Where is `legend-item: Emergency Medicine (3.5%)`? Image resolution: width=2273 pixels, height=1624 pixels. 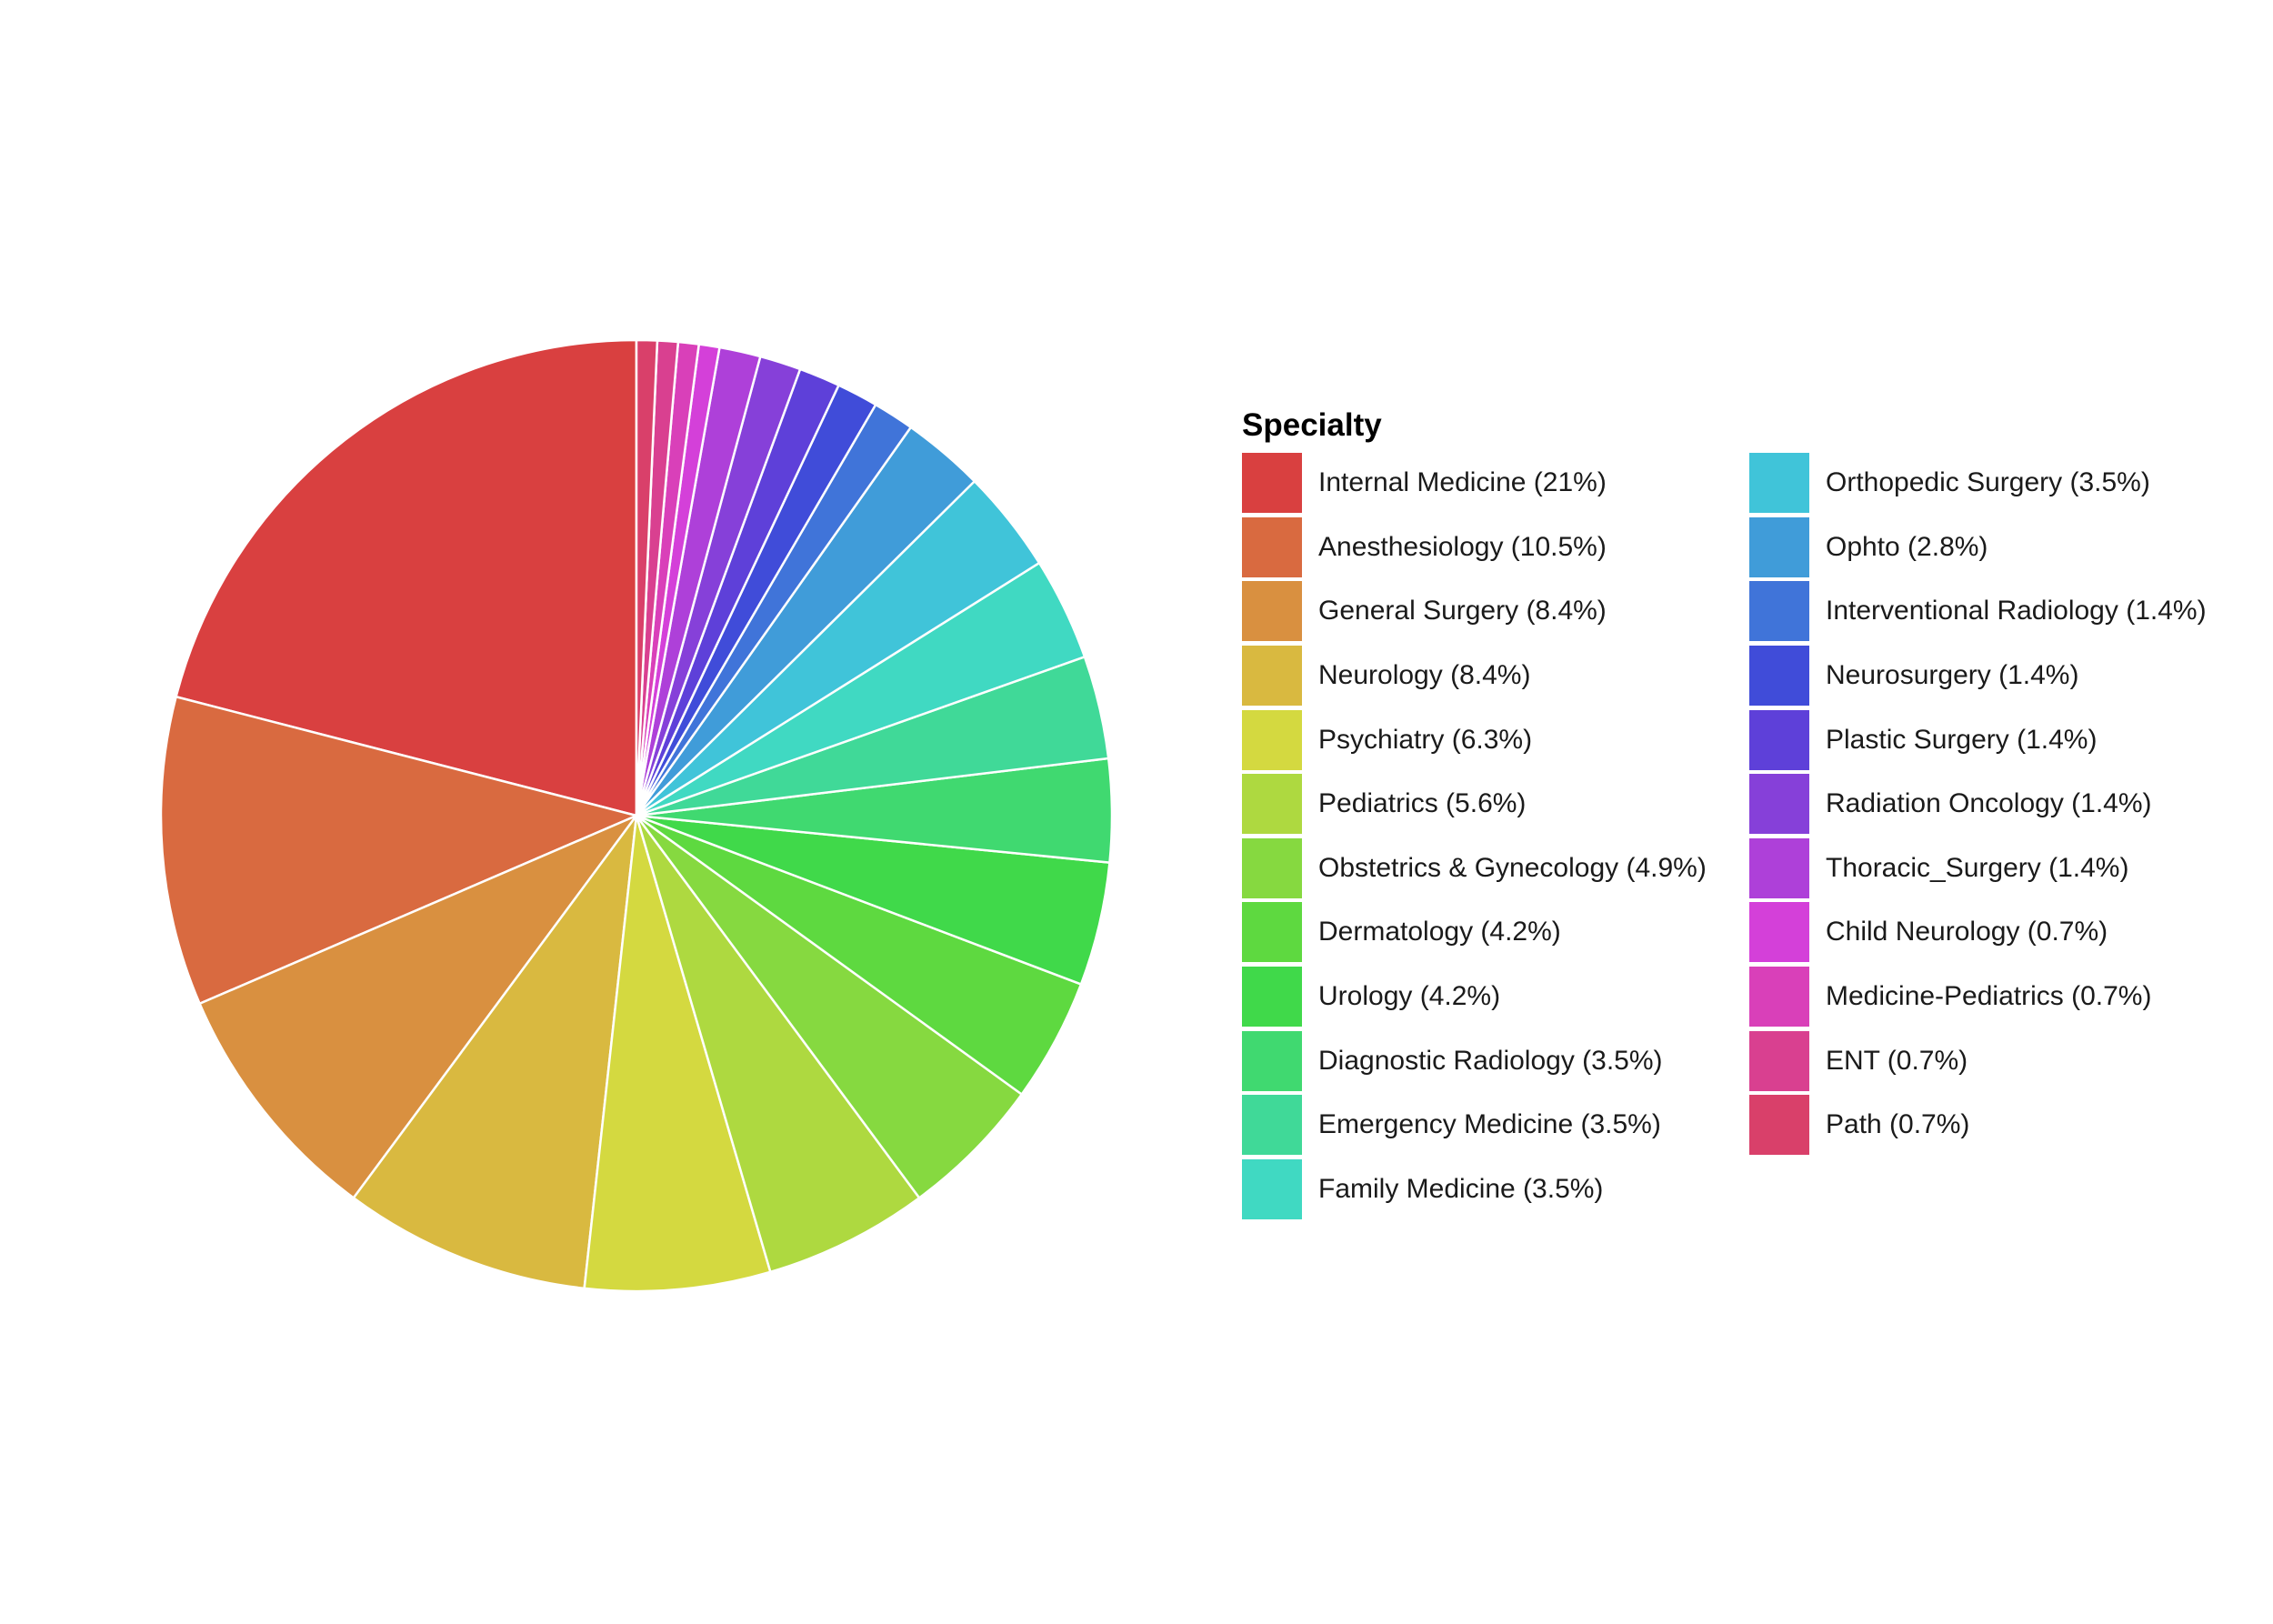 legend-item: Emergency Medicine (3.5%) is located at coordinates (1495, 1125).